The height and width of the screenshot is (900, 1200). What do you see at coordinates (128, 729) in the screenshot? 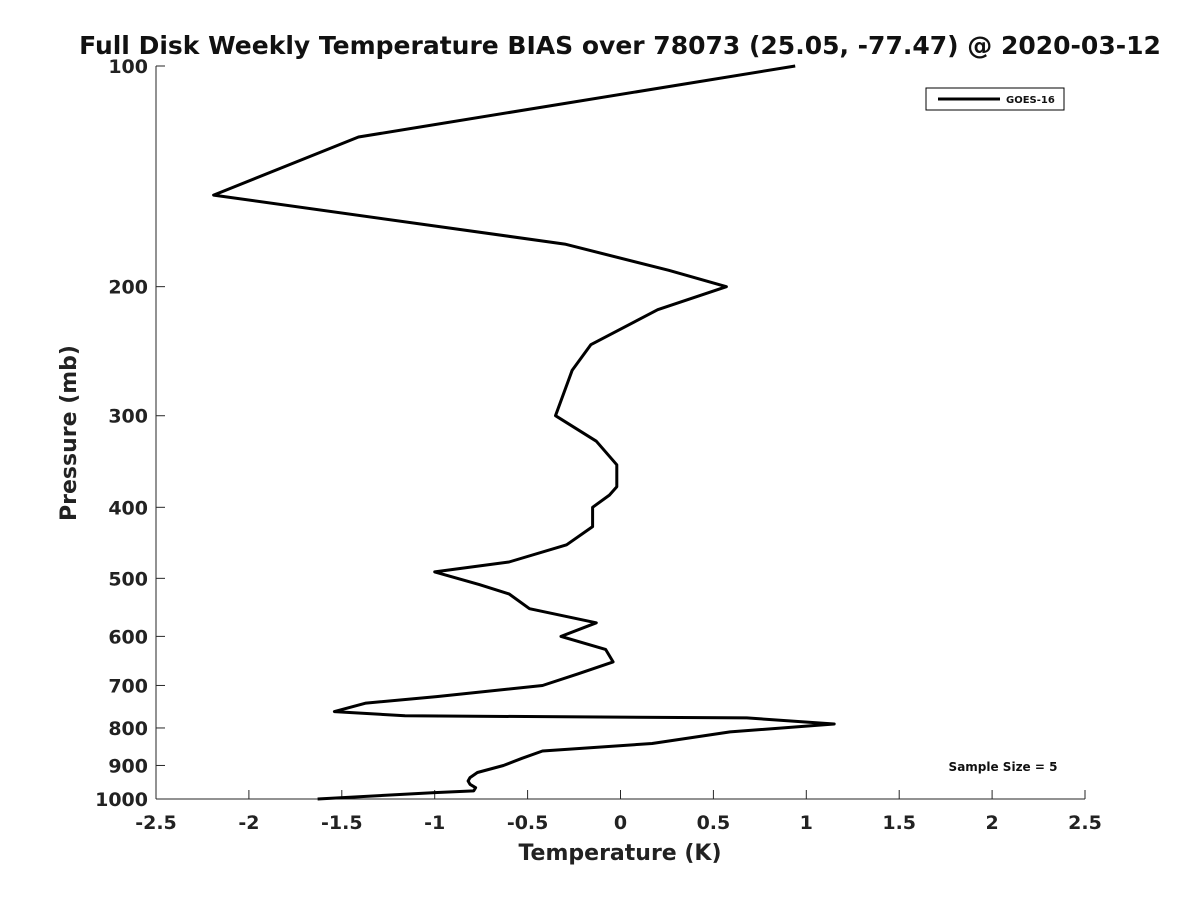
I see `y-tick-label: 800` at bounding box center [128, 729].